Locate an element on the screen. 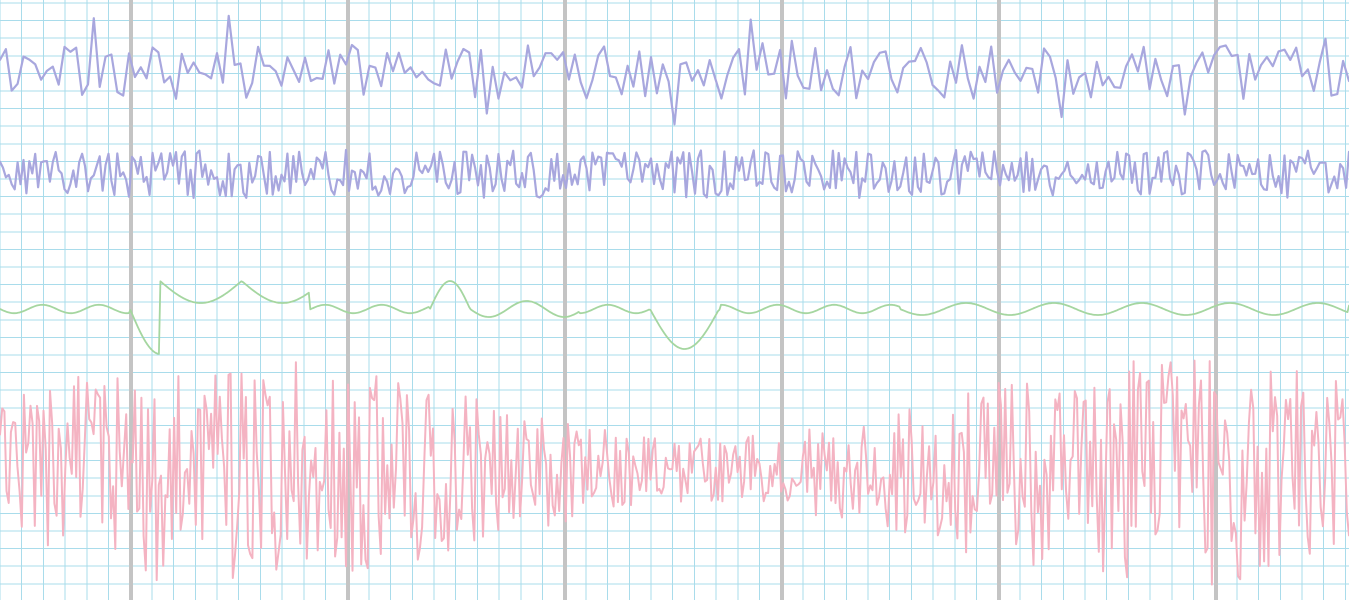 Image resolution: width=1349 pixels, height=604 pixels. channel-3-trace is located at coordinates (674, 317).